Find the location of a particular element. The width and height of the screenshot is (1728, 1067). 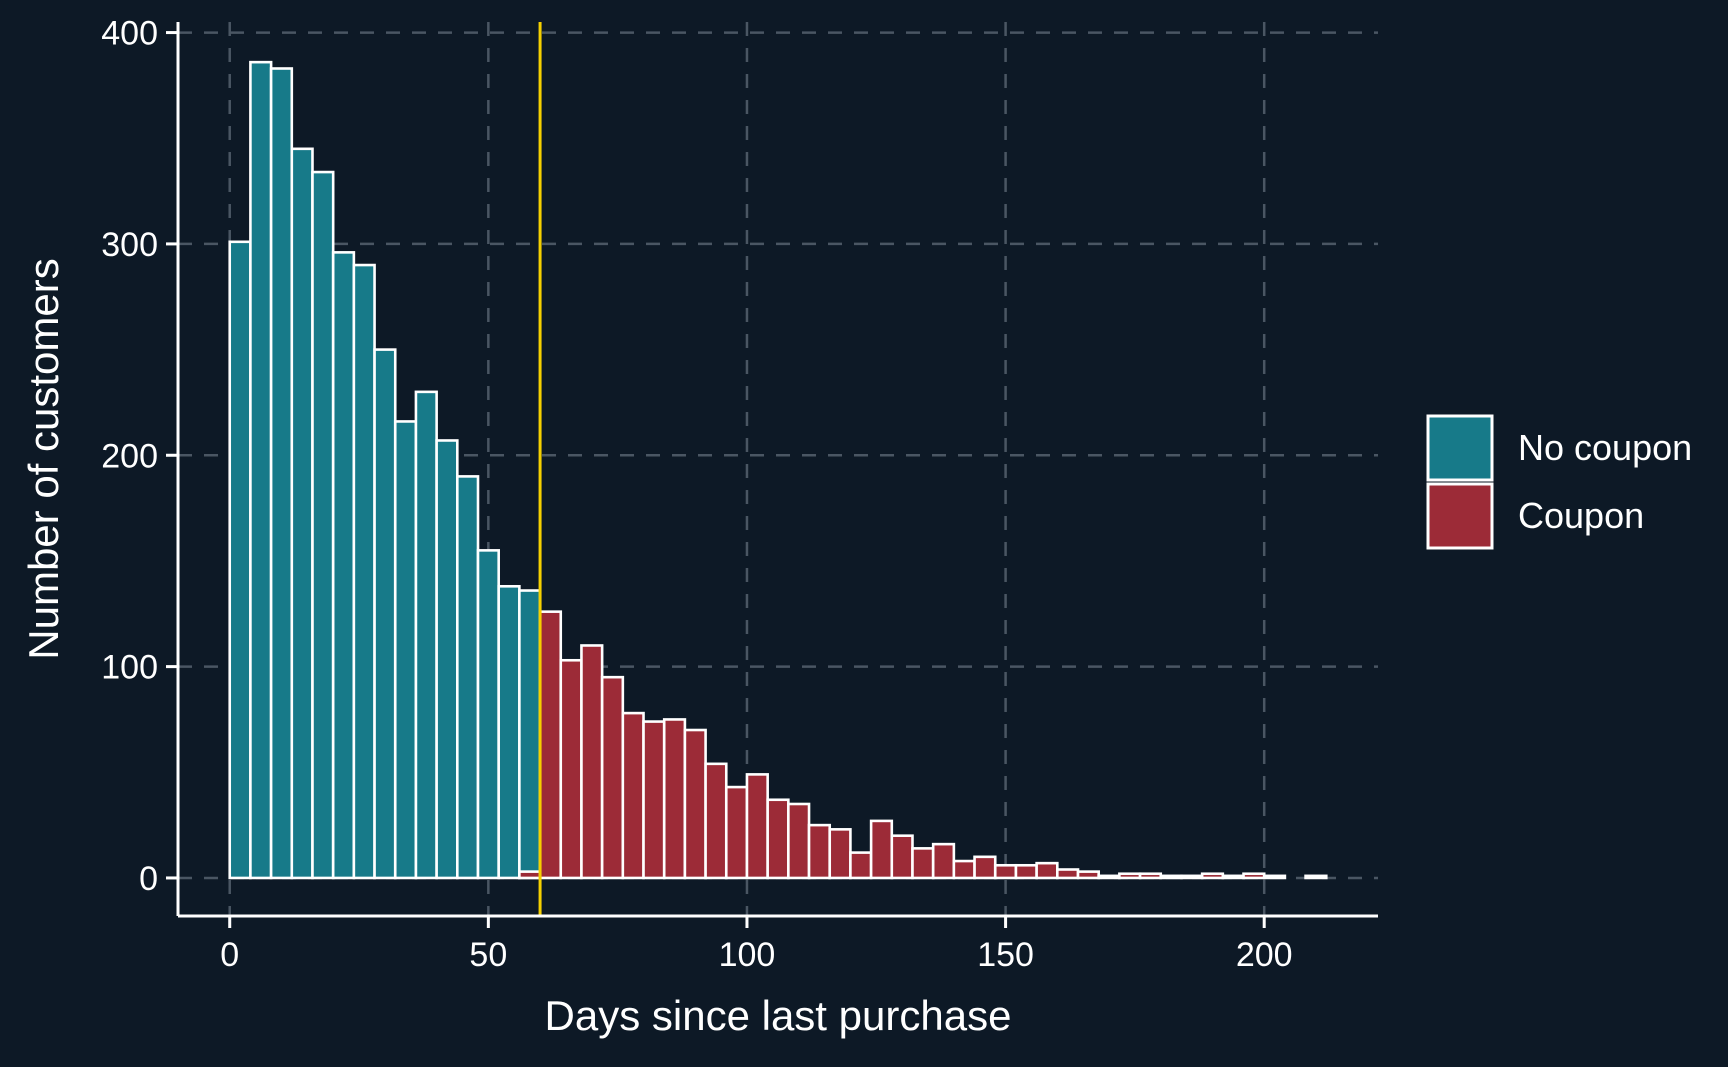

y-tick-label-400: 400 is located at coordinates (129, 34).